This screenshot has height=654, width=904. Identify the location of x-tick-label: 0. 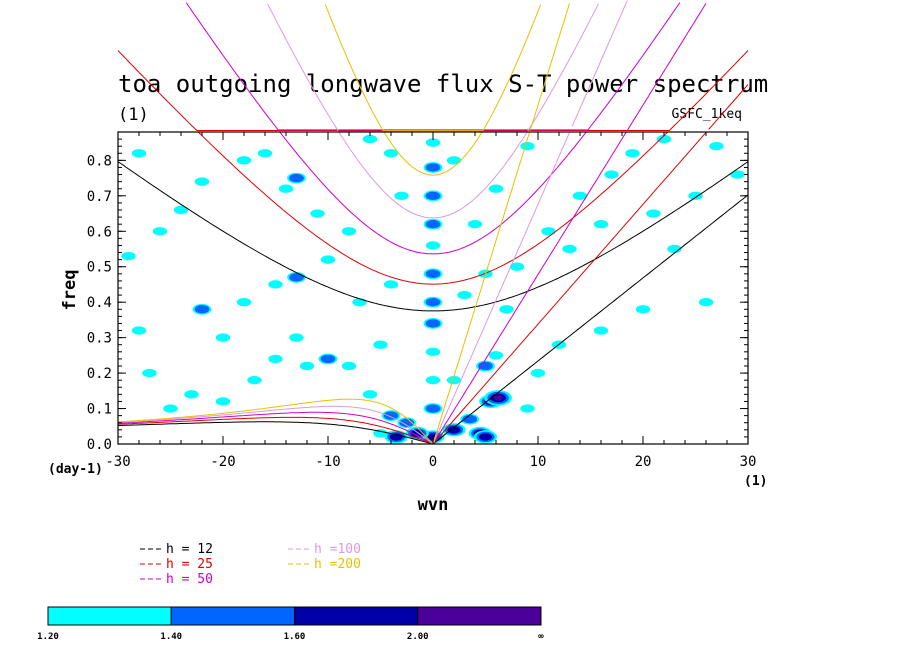
(433, 462).